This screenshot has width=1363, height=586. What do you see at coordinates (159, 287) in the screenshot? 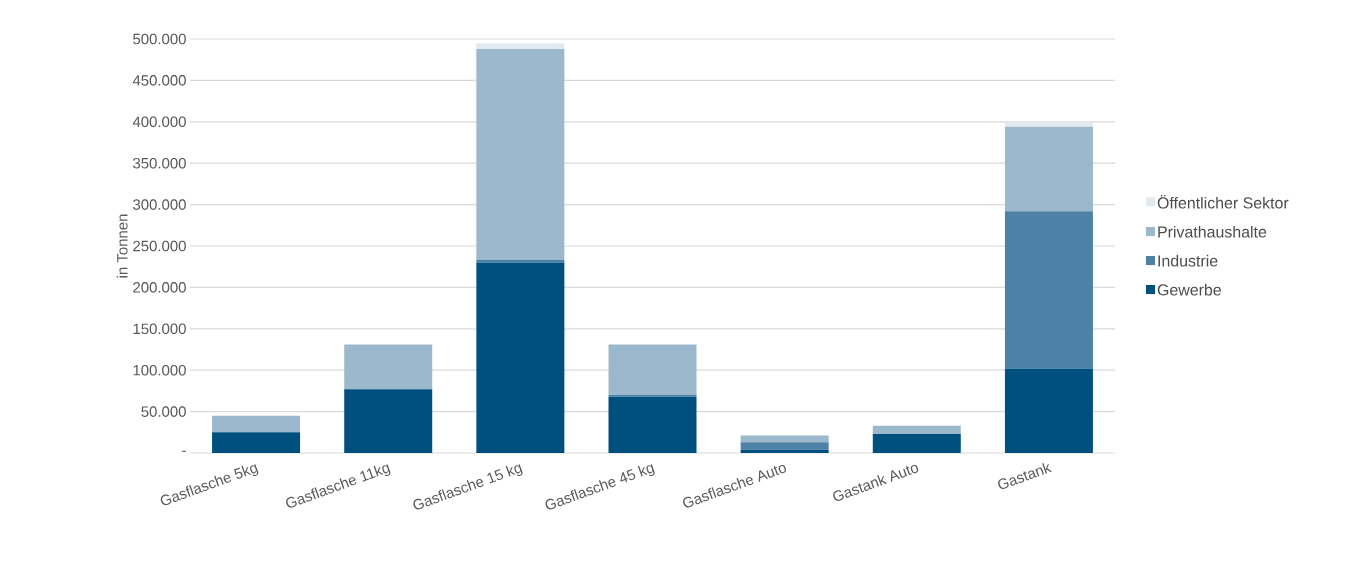
I see `y-tick-label: 200.000` at bounding box center [159, 287].